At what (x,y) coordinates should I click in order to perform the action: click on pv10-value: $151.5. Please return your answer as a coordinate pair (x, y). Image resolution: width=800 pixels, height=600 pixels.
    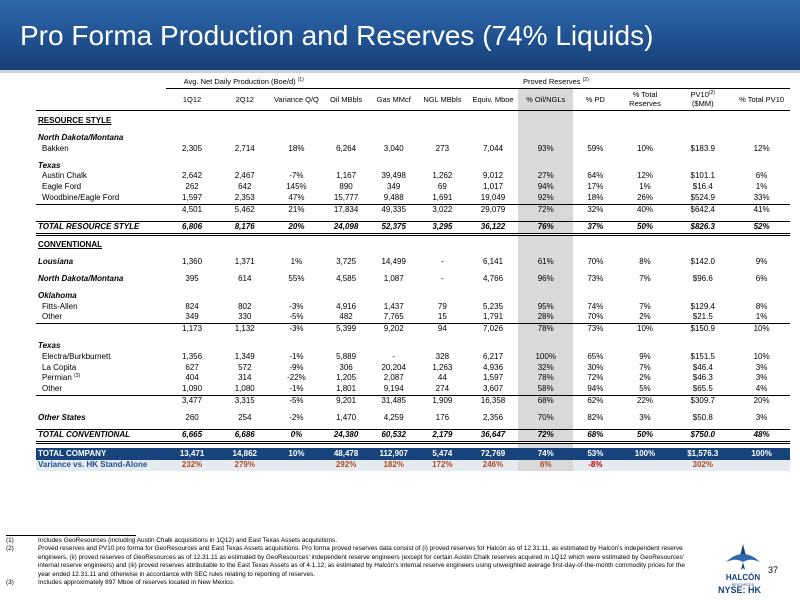
    Looking at the image, I should click on (702, 356).